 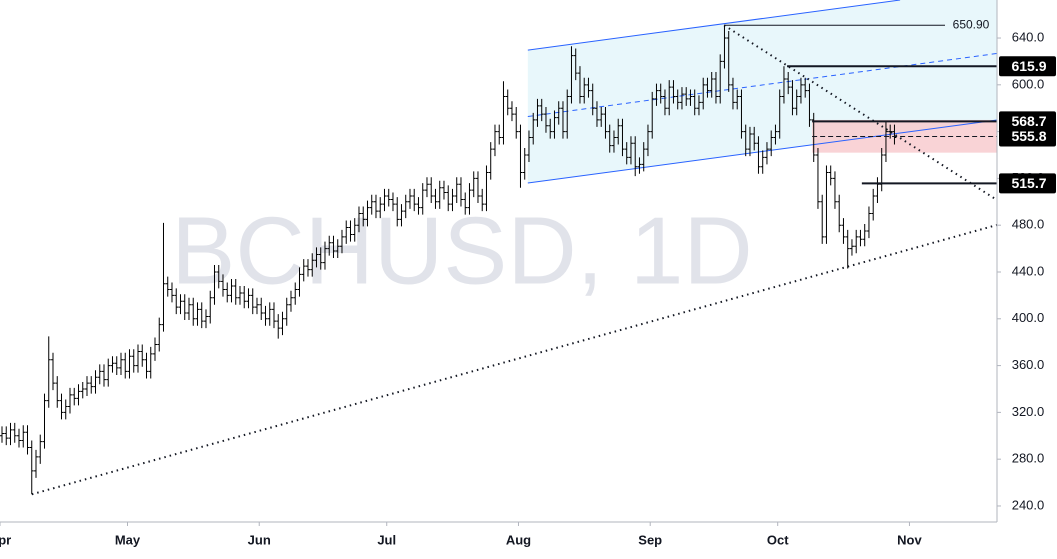 I want to click on level-label: 568.7, so click(x=1028, y=121).